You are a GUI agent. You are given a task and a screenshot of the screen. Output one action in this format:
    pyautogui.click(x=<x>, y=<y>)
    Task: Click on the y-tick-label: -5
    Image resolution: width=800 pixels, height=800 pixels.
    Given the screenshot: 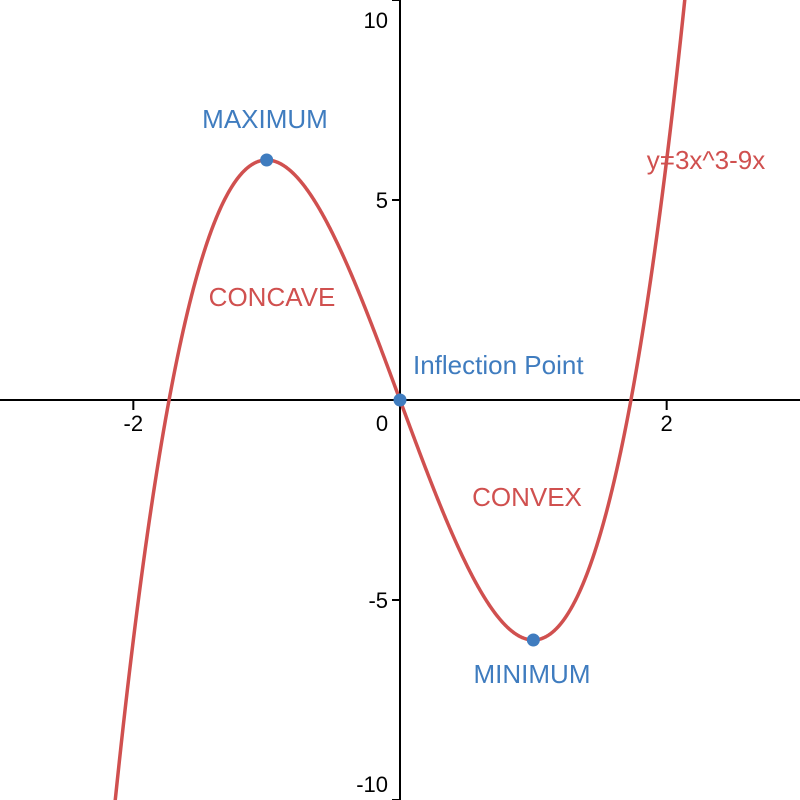 What is the action you would take?
    pyautogui.click(x=378, y=600)
    